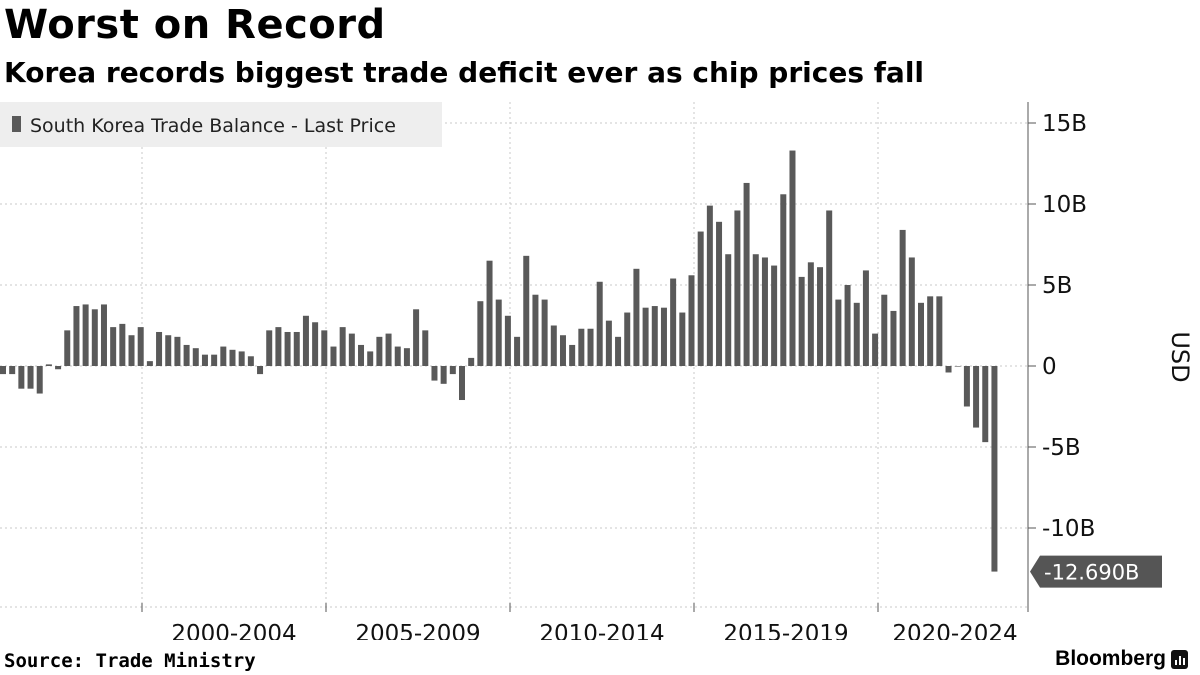  Describe the element at coordinates (195, 25) in the screenshot. I see `chart-title: Worst on Record` at that location.